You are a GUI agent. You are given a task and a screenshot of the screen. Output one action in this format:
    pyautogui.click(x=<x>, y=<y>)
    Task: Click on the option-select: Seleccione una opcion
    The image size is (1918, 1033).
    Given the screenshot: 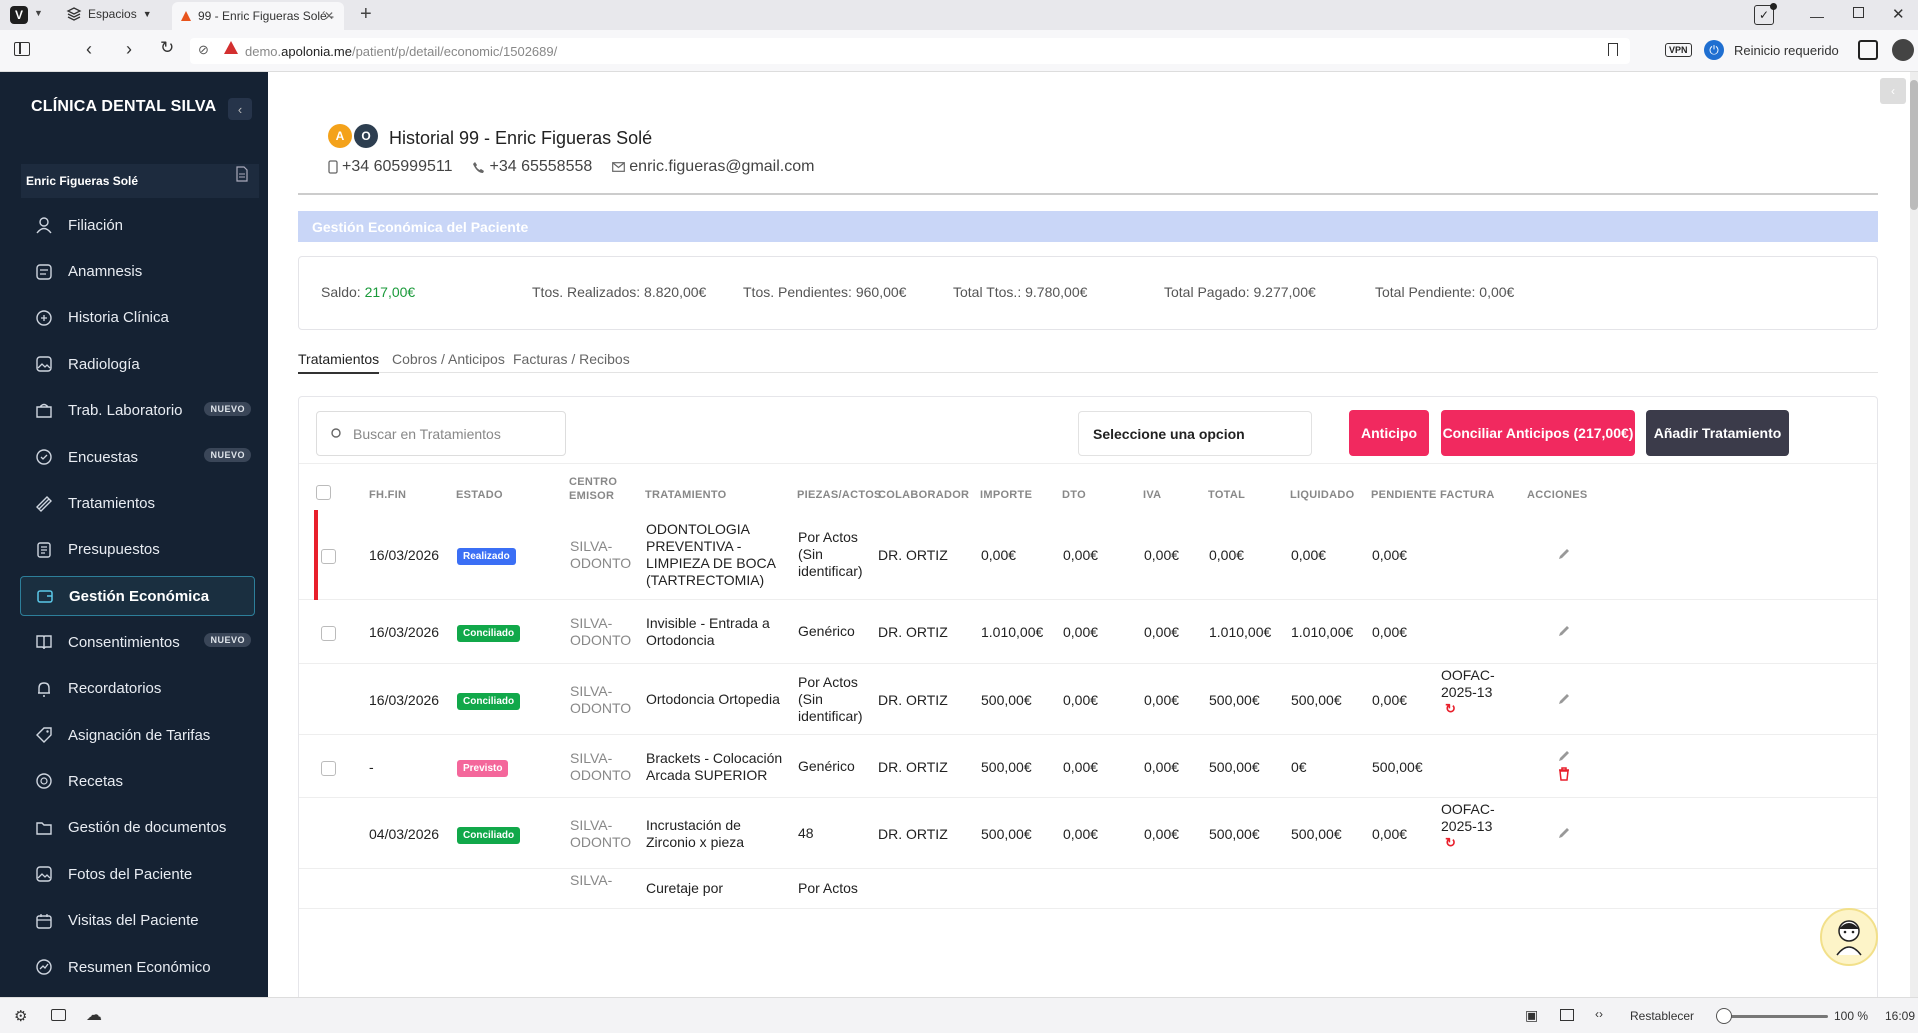 What is the action you would take?
    pyautogui.click(x=1195, y=433)
    